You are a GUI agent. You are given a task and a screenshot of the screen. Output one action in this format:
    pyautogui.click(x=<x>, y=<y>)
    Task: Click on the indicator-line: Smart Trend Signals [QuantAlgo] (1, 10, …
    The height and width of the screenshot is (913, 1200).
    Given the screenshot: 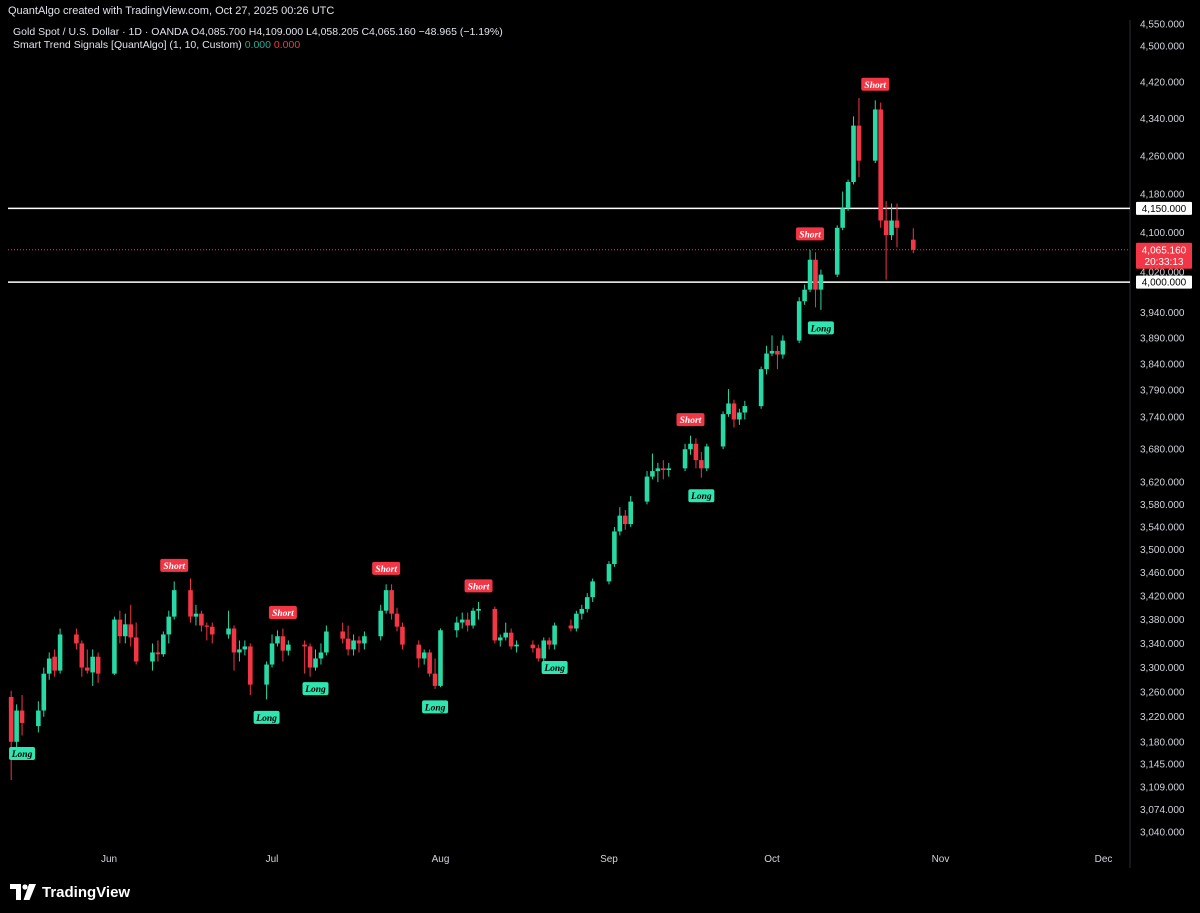 What is the action you would take?
    pyautogui.click(x=258, y=45)
    